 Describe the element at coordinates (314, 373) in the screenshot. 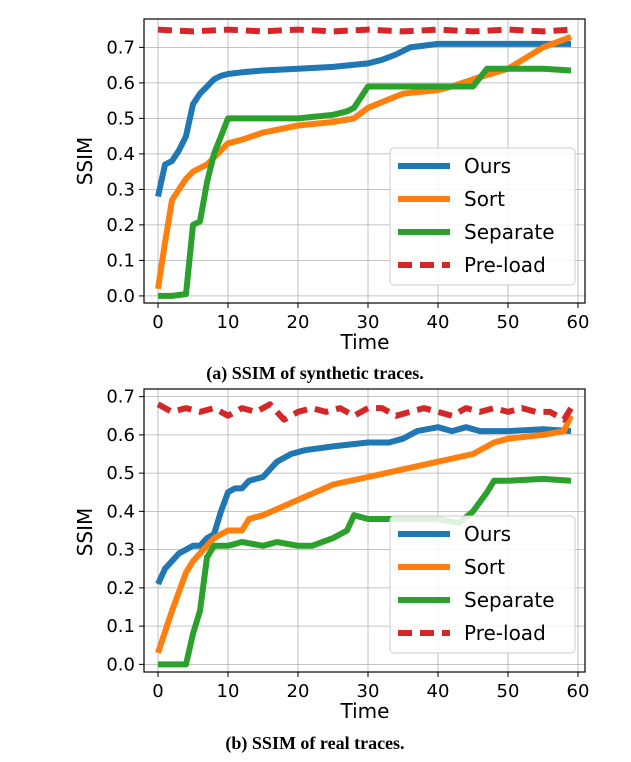

I see `caption-a: (a) SSIM of synthetic traces.` at that location.